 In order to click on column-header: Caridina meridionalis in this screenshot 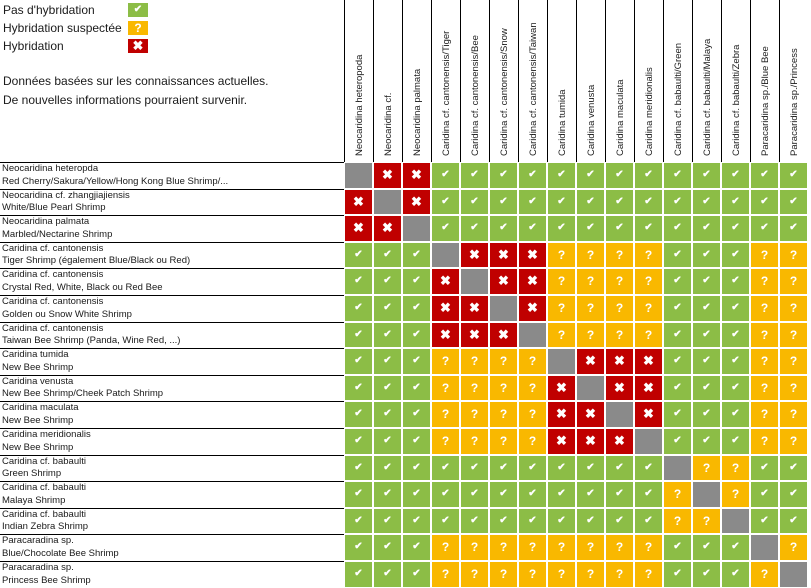, I will do `click(648, 81)`.